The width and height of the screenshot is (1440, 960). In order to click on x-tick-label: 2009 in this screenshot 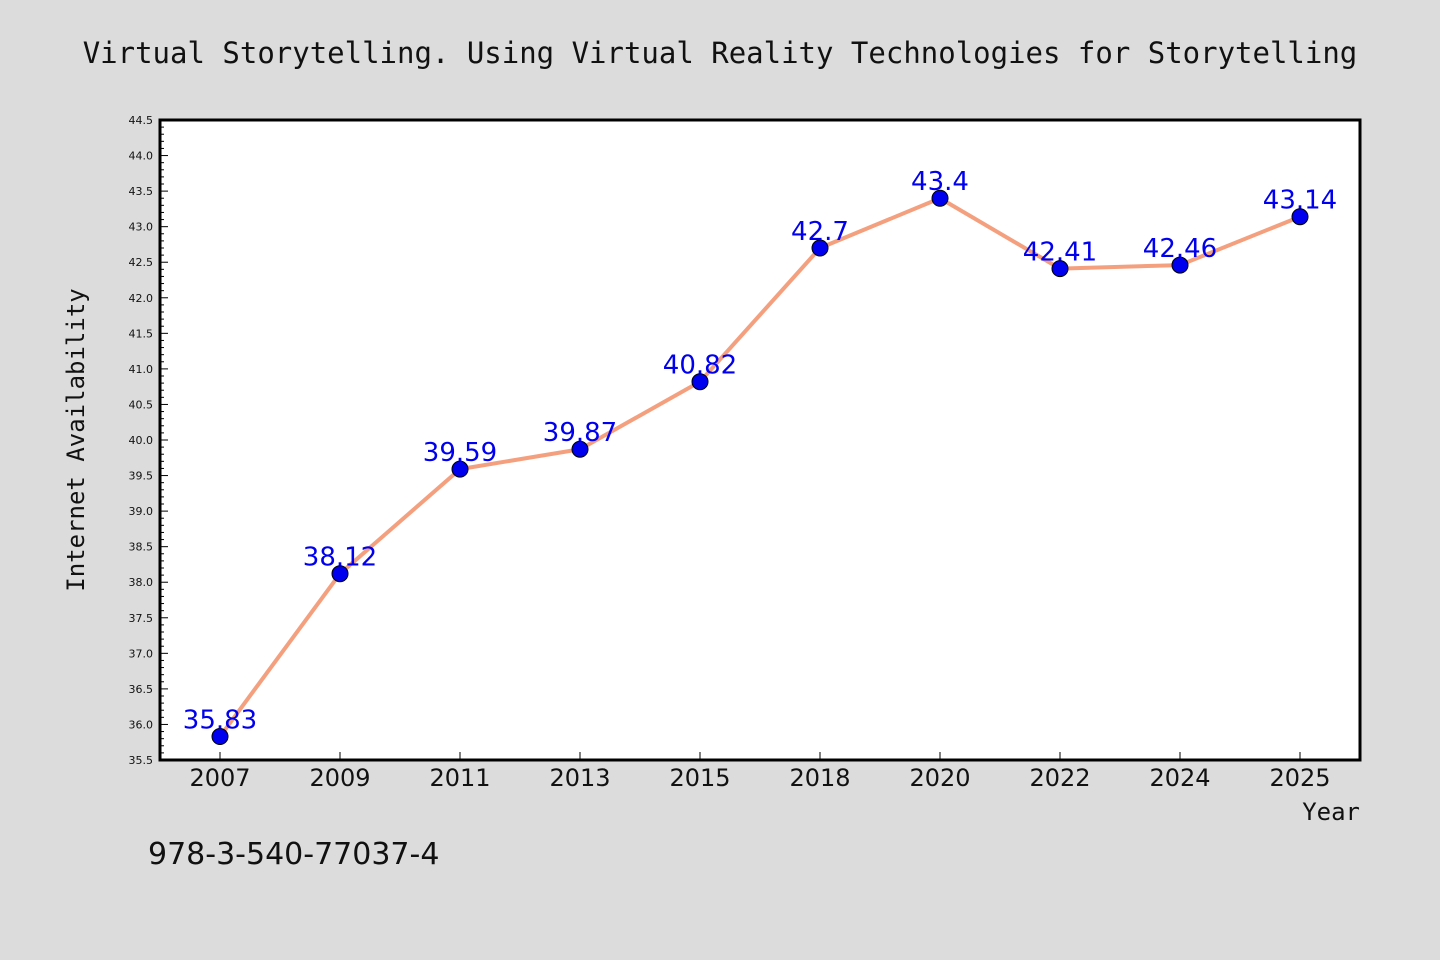, I will do `click(339, 778)`.